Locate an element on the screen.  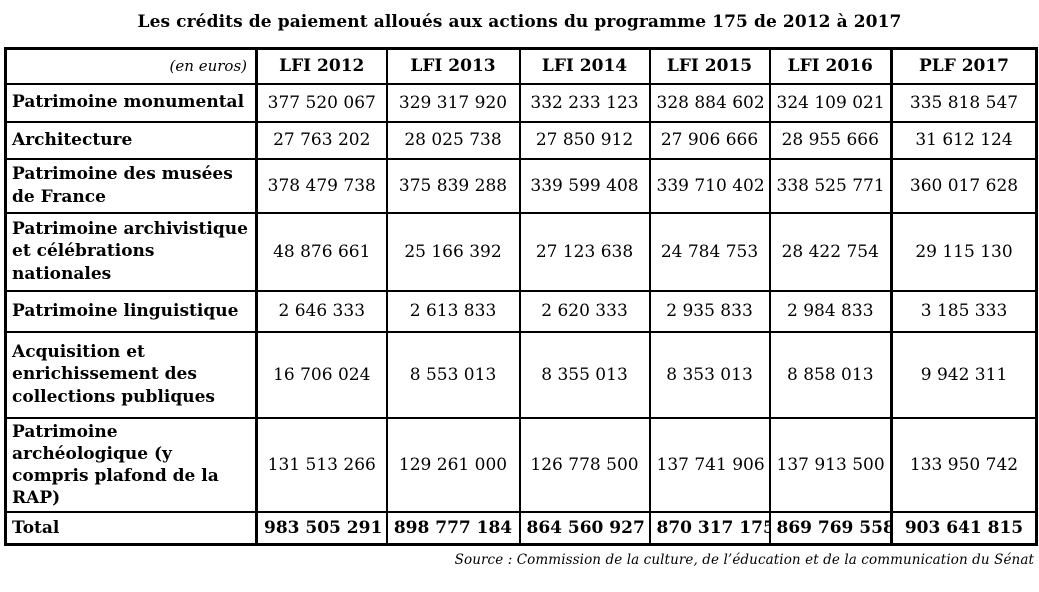
column-header-plf-2017: PLF 2017 is located at coordinates (964, 66).